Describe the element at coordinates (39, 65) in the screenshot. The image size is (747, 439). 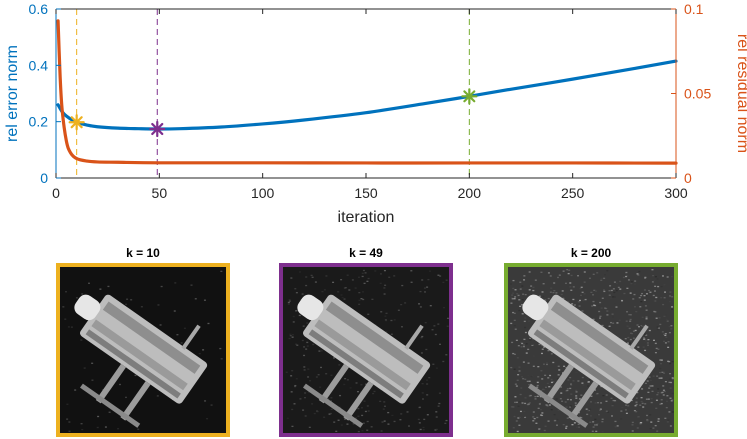
I see `y-left-tick-label: 0.4` at that location.